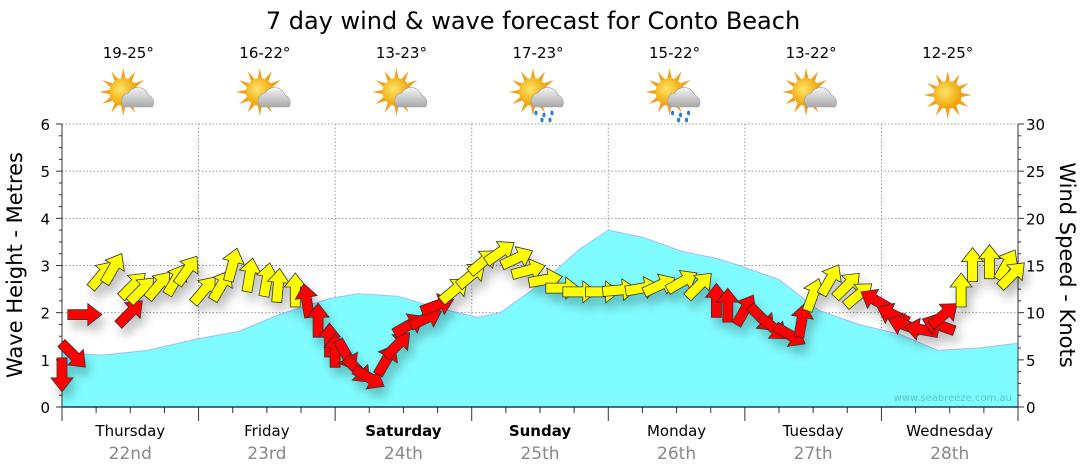  I want to click on left-tick-label: 0, so click(45, 408).